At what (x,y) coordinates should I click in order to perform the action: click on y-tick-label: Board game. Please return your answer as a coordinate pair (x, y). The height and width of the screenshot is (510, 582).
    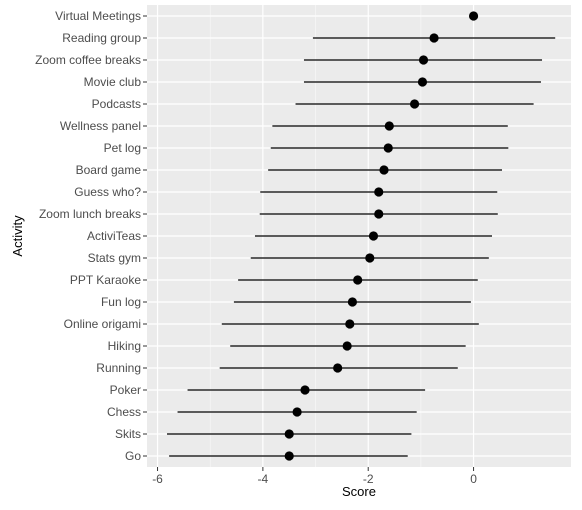
    Looking at the image, I should click on (109, 170).